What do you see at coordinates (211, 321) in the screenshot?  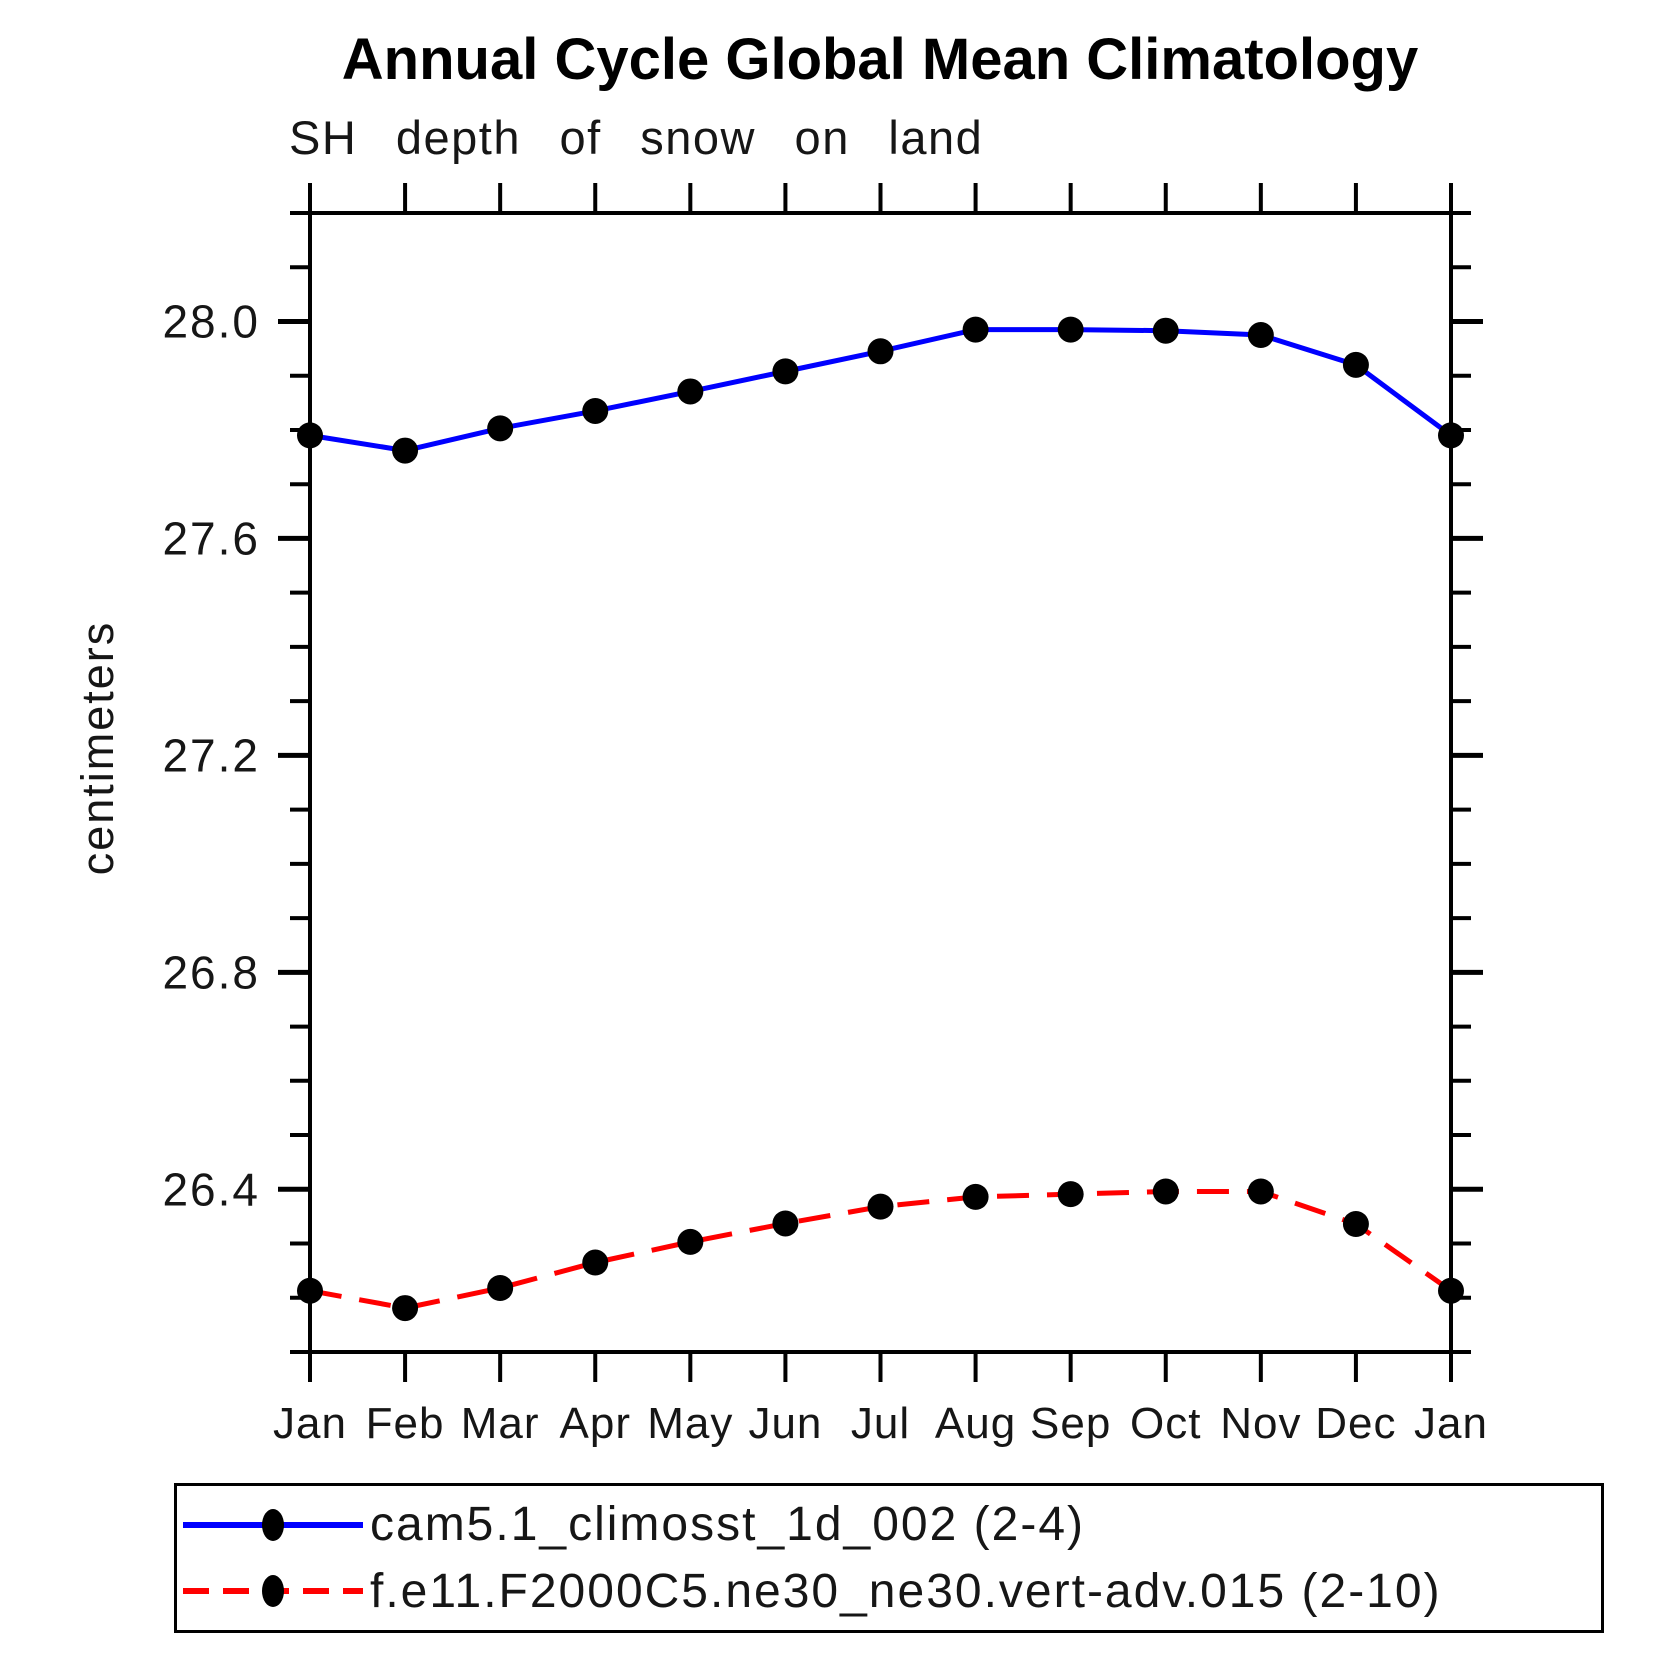 I see `y-tick-label: 28.0` at bounding box center [211, 321].